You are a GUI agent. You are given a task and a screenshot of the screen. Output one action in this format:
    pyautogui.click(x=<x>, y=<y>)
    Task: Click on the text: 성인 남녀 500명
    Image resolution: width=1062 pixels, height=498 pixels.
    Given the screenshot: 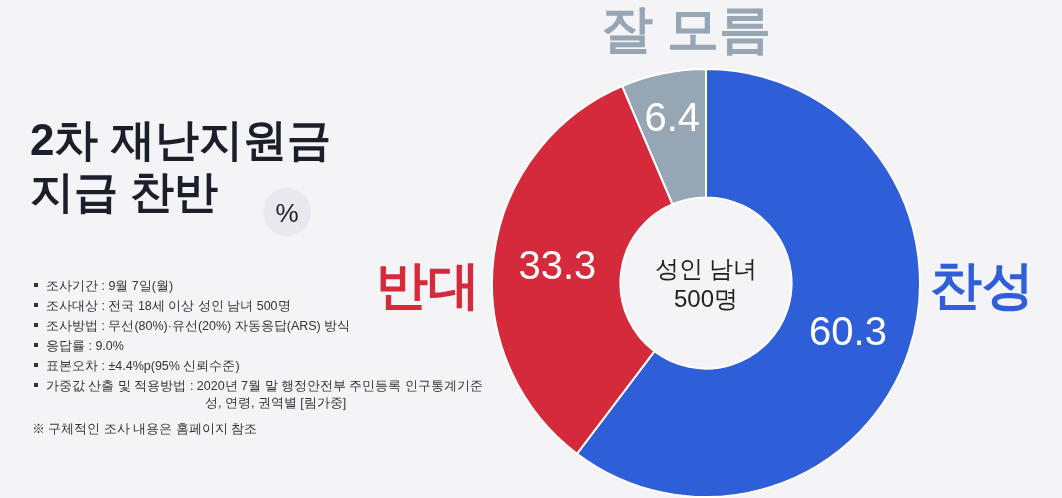 What is the action you would take?
    pyautogui.click(x=706, y=283)
    